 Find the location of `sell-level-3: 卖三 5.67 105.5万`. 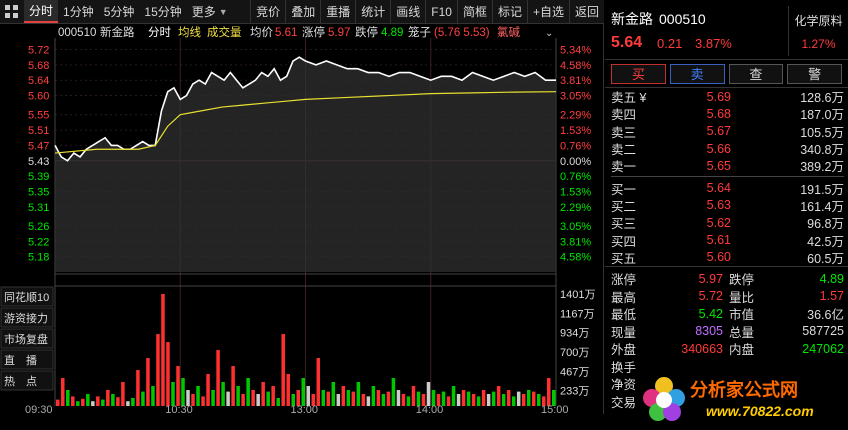

sell-level-3: 卖三 5.67 105.5万 is located at coordinates (727, 131).